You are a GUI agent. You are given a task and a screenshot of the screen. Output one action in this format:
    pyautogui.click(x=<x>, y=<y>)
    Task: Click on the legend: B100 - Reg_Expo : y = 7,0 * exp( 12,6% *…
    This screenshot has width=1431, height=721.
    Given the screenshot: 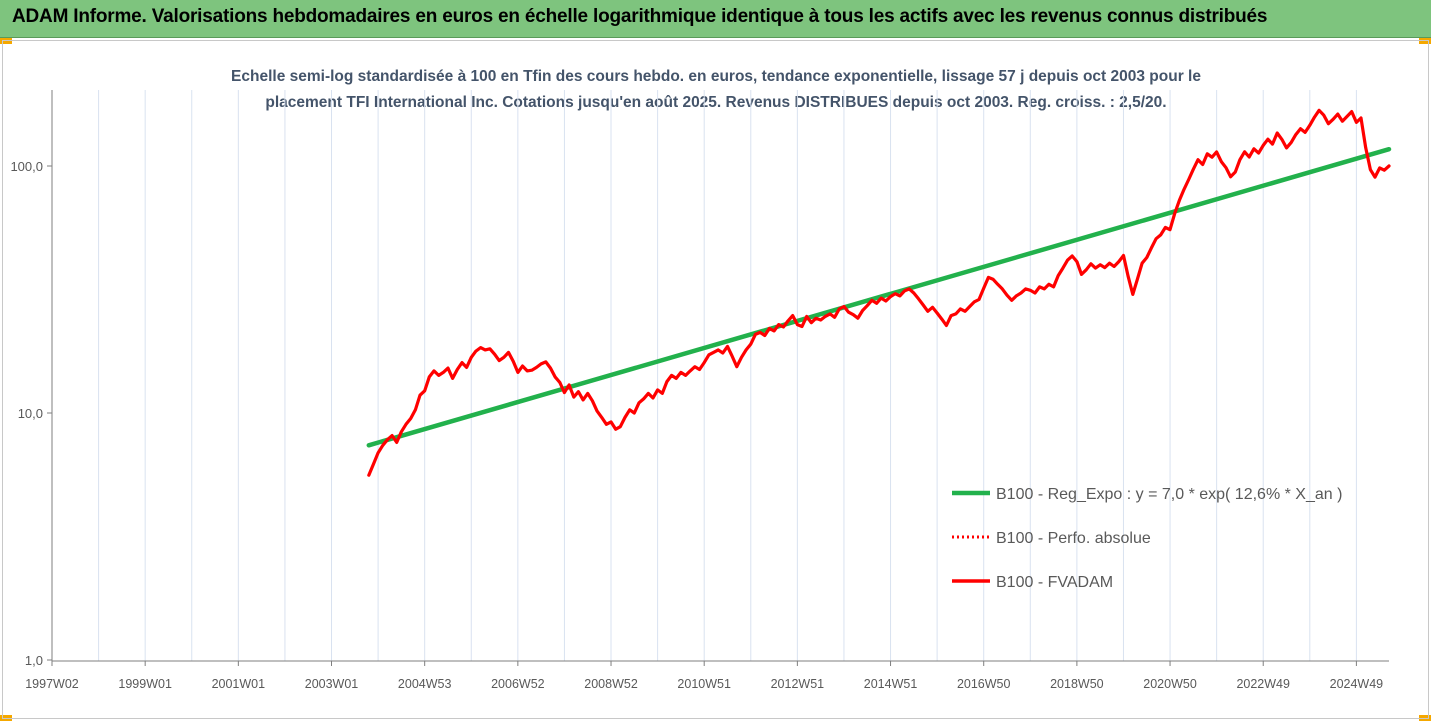 What is the action you would take?
    pyautogui.click(x=1147, y=538)
    